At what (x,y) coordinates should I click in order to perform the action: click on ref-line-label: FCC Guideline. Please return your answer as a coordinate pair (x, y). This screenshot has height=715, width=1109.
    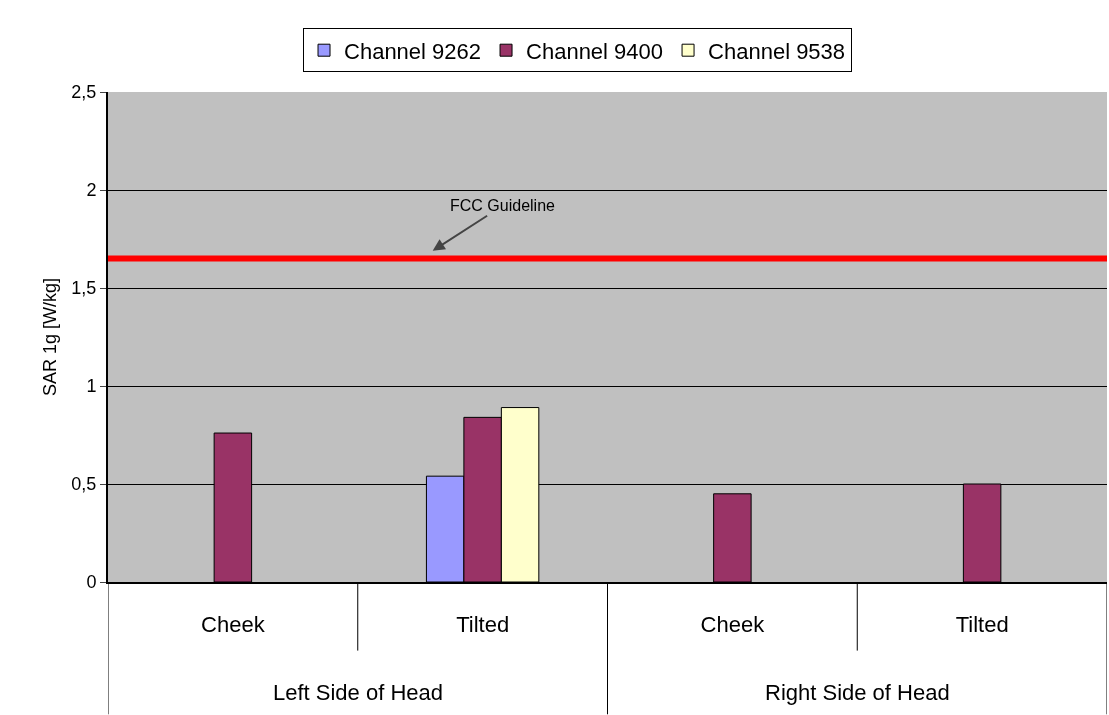
    Looking at the image, I should click on (503, 205).